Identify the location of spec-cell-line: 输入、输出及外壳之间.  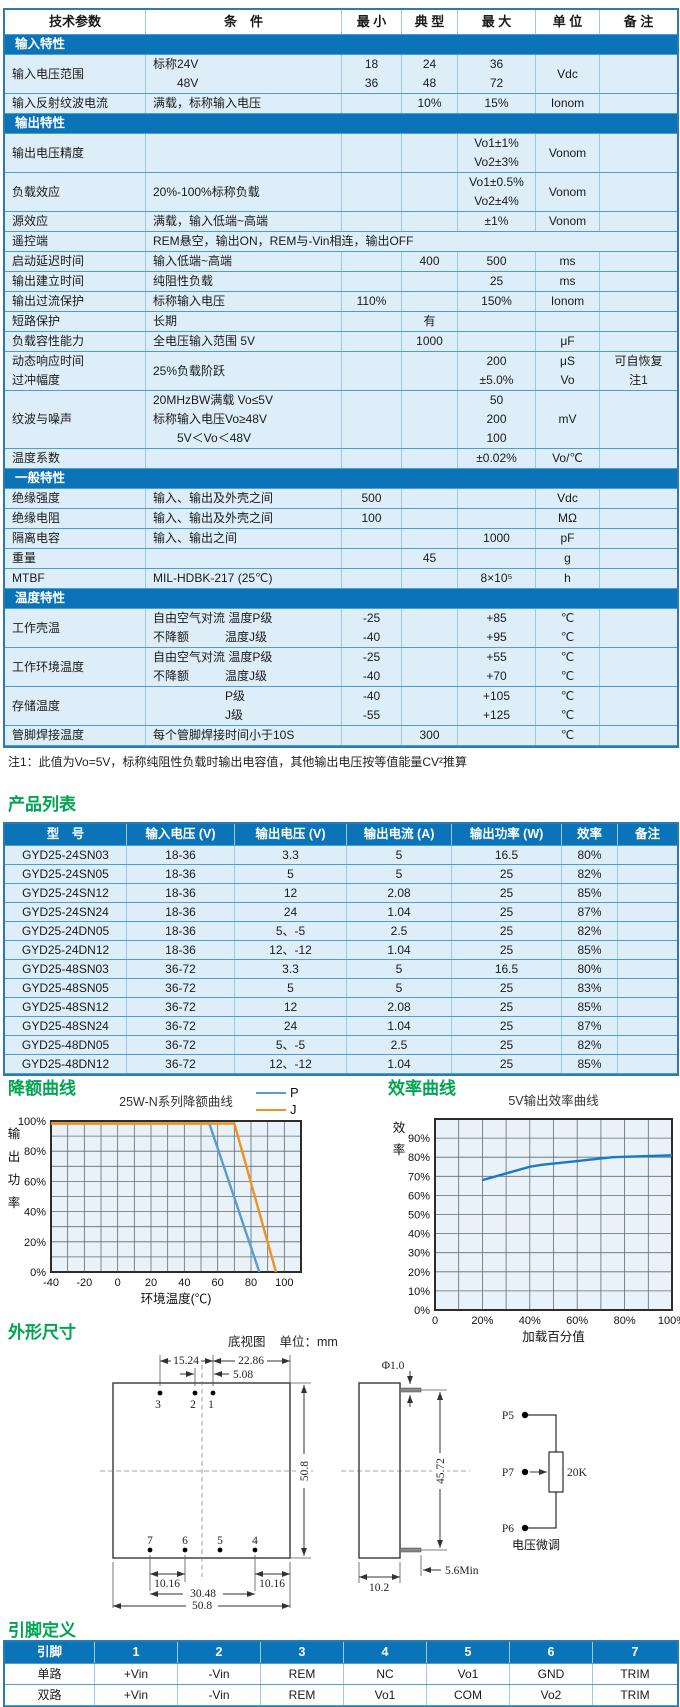
(213, 498).